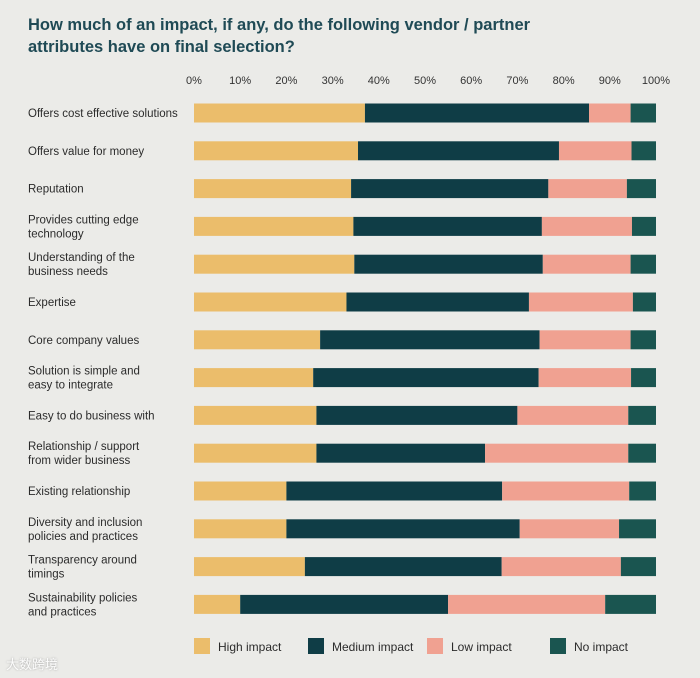  What do you see at coordinates (85, 523) in the screenshot?
I see `category-label: Diversity and inclusion` at bounding box center [85, 523].